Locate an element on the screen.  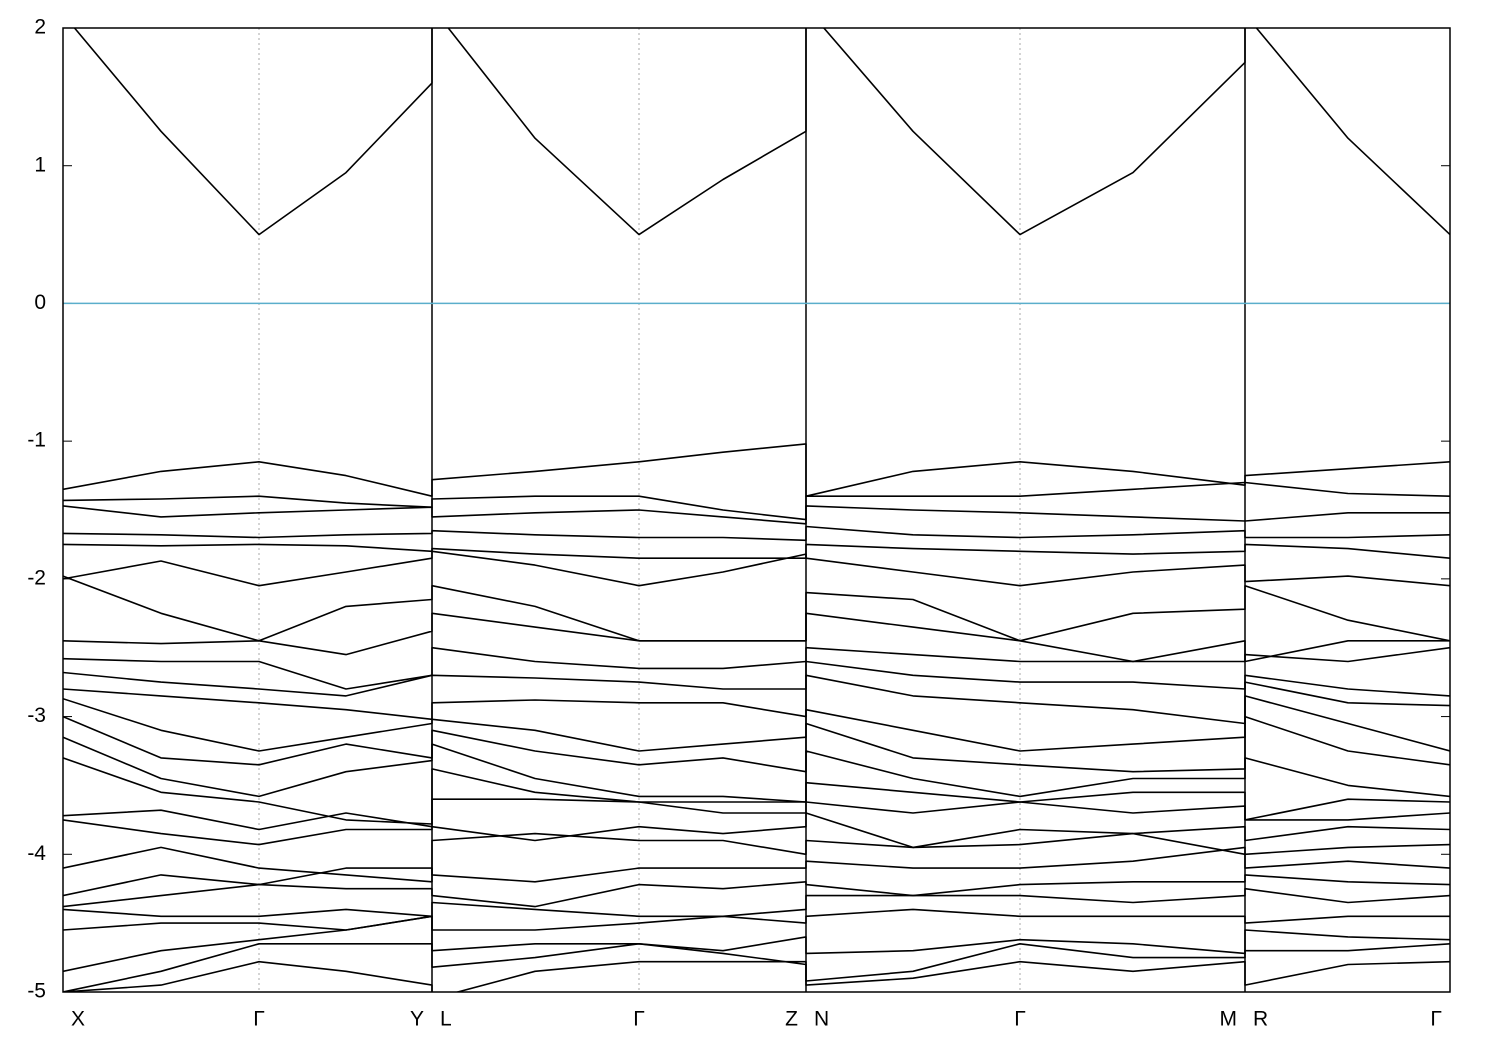
x-tick-label: R is located at coordinates (1260, 1019).